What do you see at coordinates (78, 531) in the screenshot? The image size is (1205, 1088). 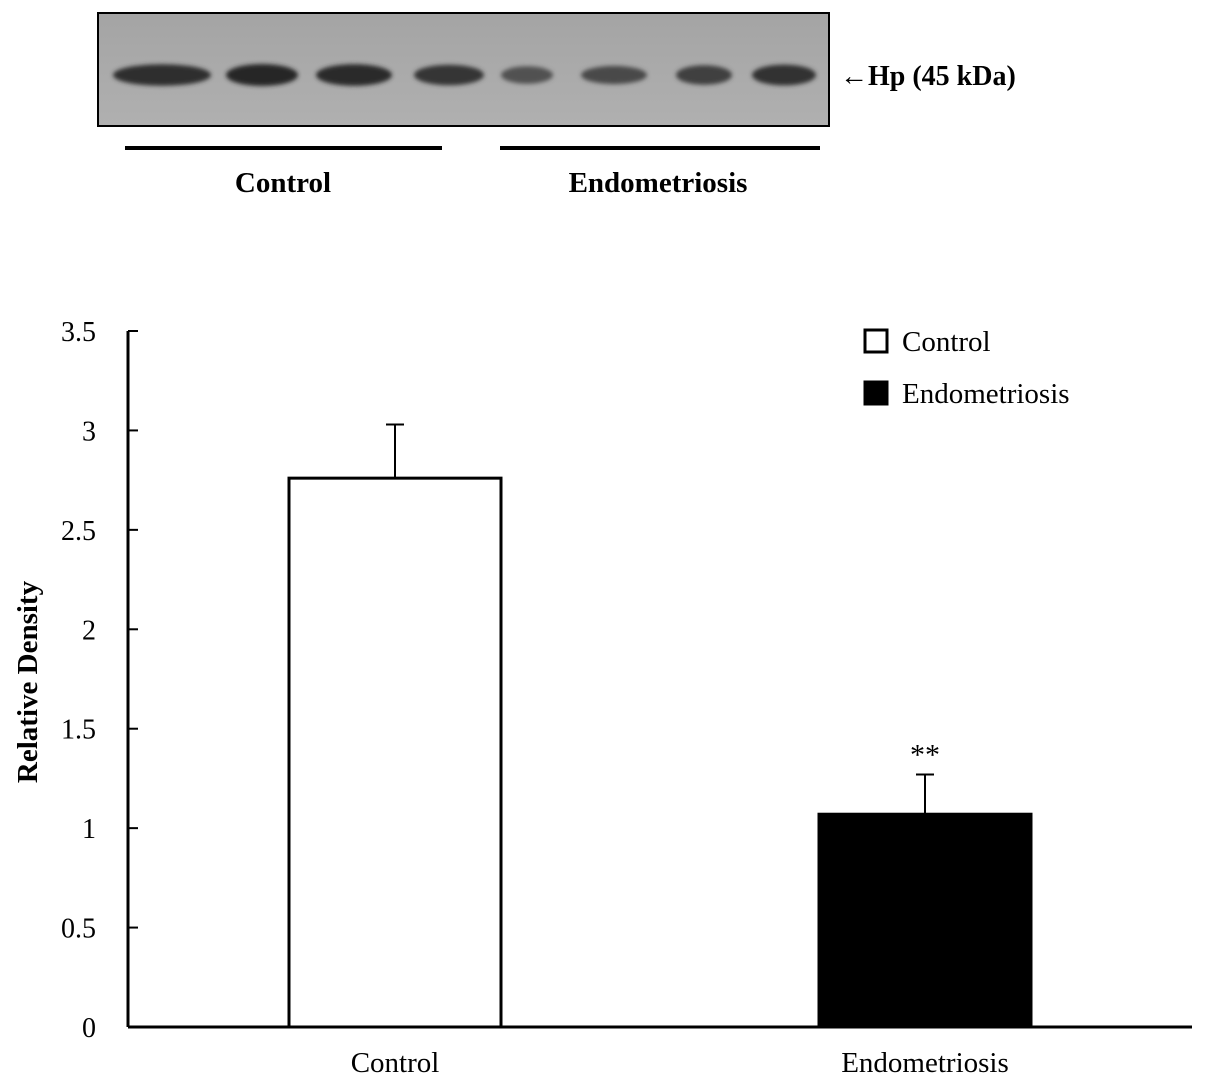 I see `y-tick-label: 2.5` at bounding box center [78, 531].